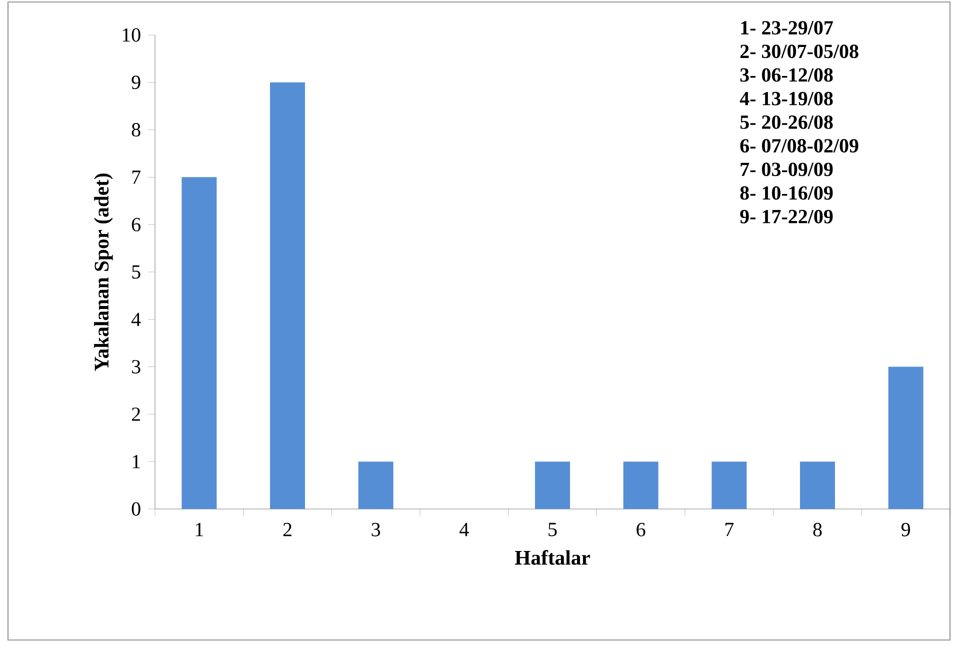 The image size is (955, 648). I want to click on y-axis-title: Yakalanan Spor (adet), so click(103, 272).